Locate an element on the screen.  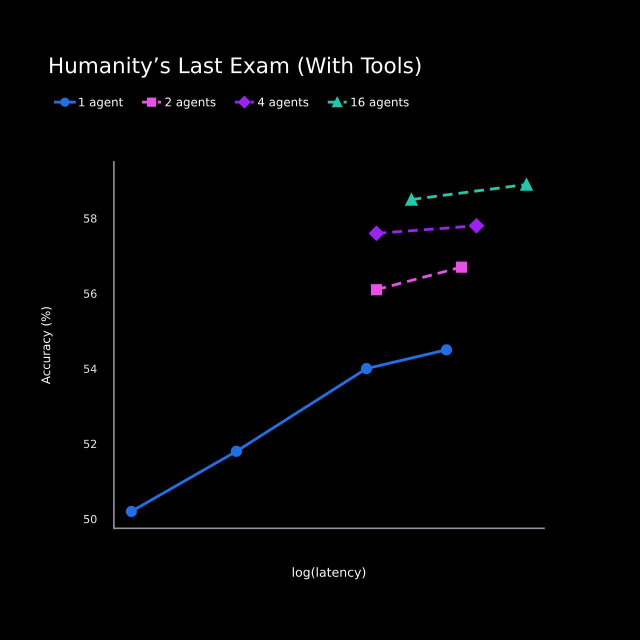
legend-label: 16 agents is located at coordinates (380, 103).